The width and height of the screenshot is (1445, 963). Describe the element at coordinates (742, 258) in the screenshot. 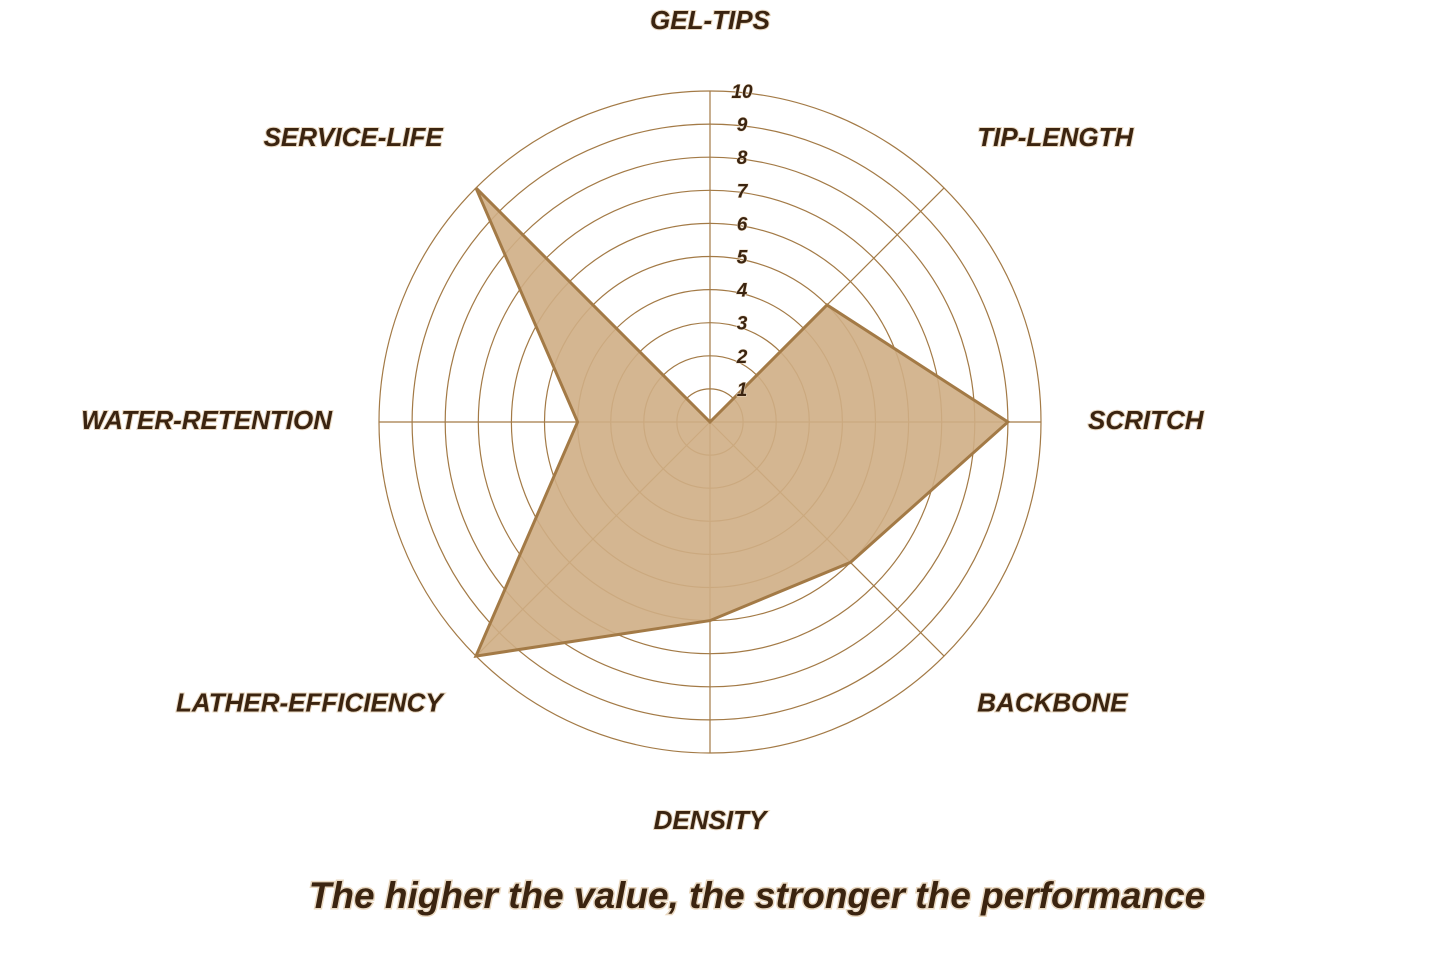

I see `tick-label: 5` at that location.